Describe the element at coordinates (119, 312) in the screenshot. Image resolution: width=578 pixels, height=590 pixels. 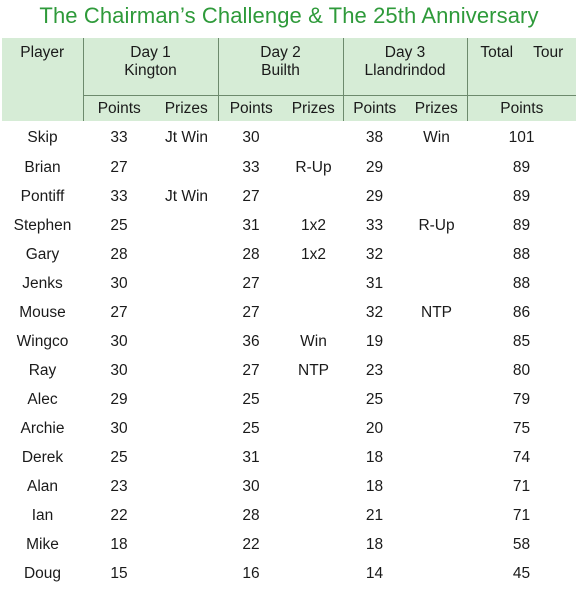
I see `day1-points-cell: 27` at that location.